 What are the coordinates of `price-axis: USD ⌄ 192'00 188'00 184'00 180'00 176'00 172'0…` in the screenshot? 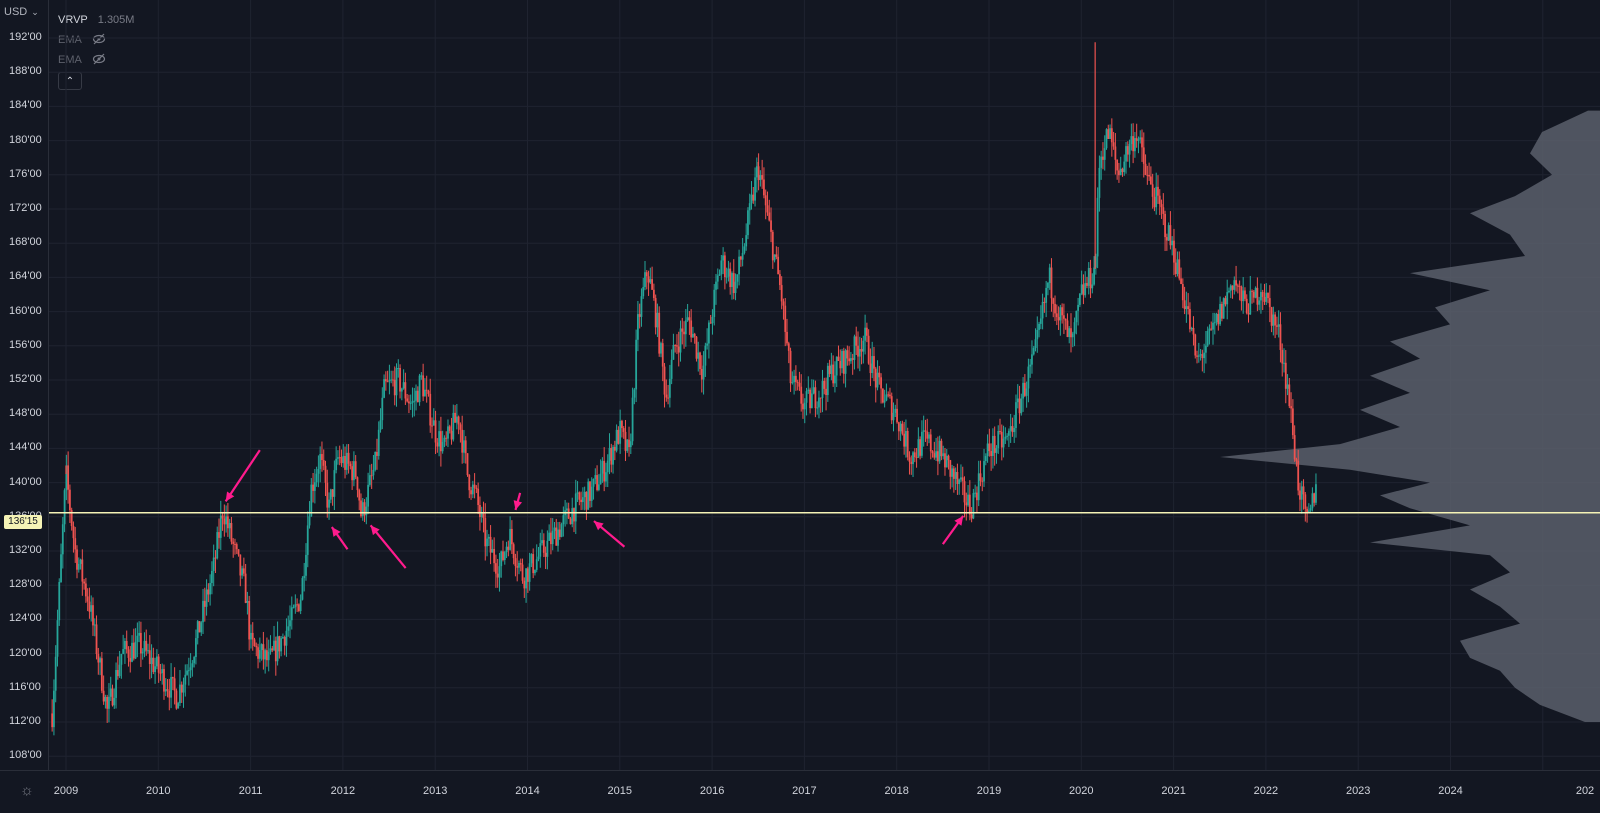 It's located at (24, 385).